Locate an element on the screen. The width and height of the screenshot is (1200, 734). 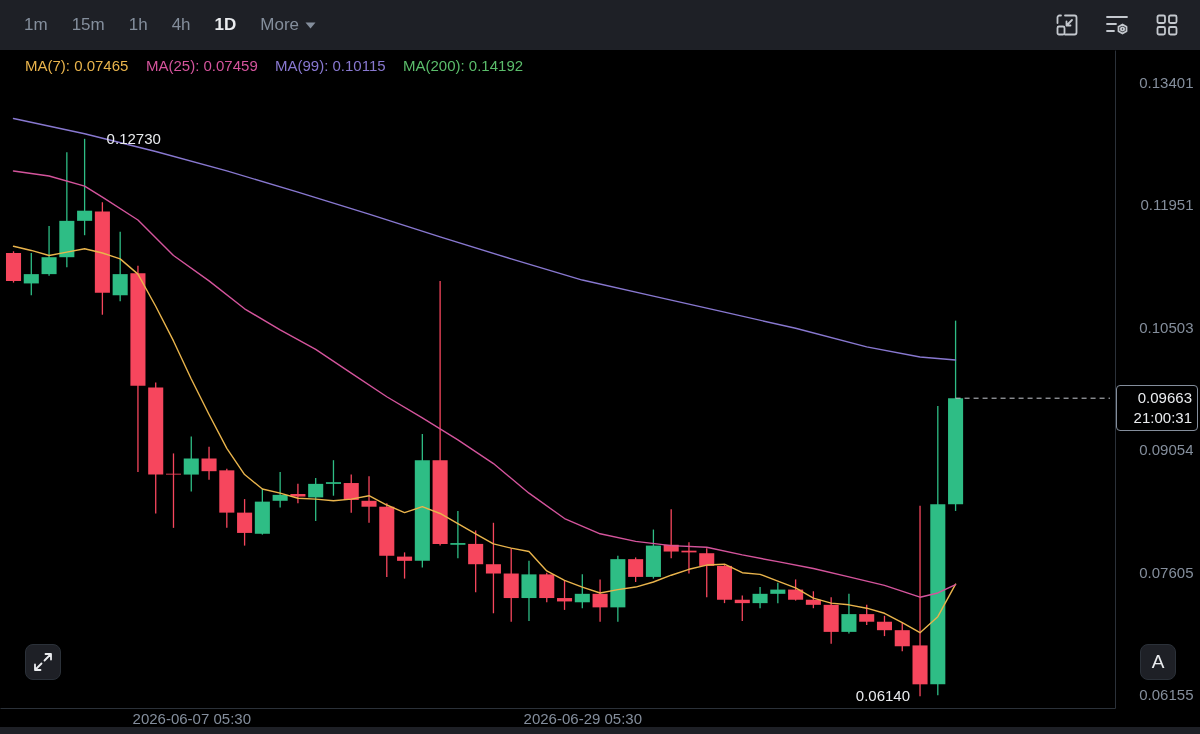
text: 1D is located at coordinates (225, 25).